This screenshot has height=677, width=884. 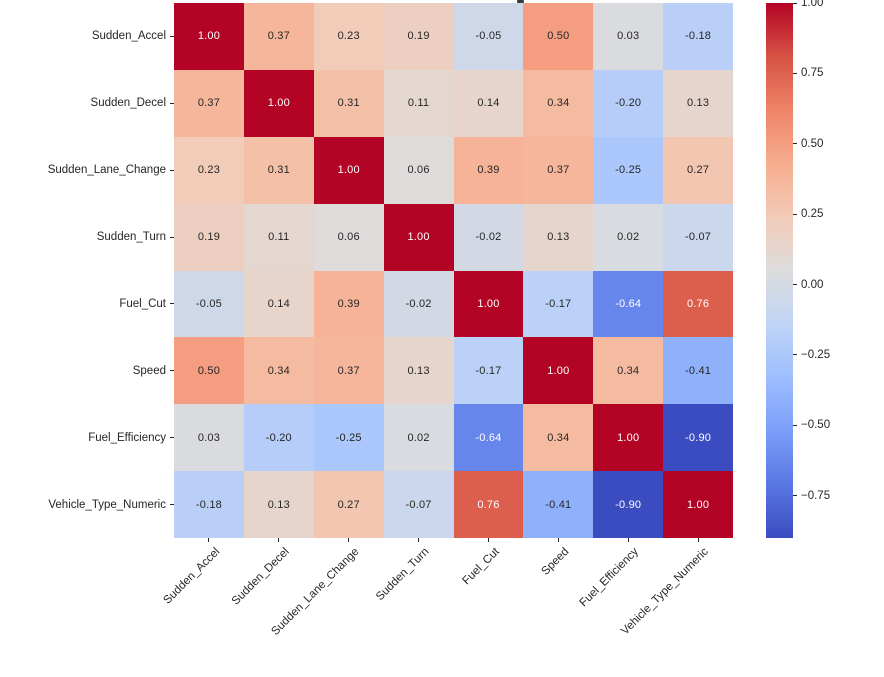 I want to click on heatmap-cell: 0.11, so click(x=418, y=103).